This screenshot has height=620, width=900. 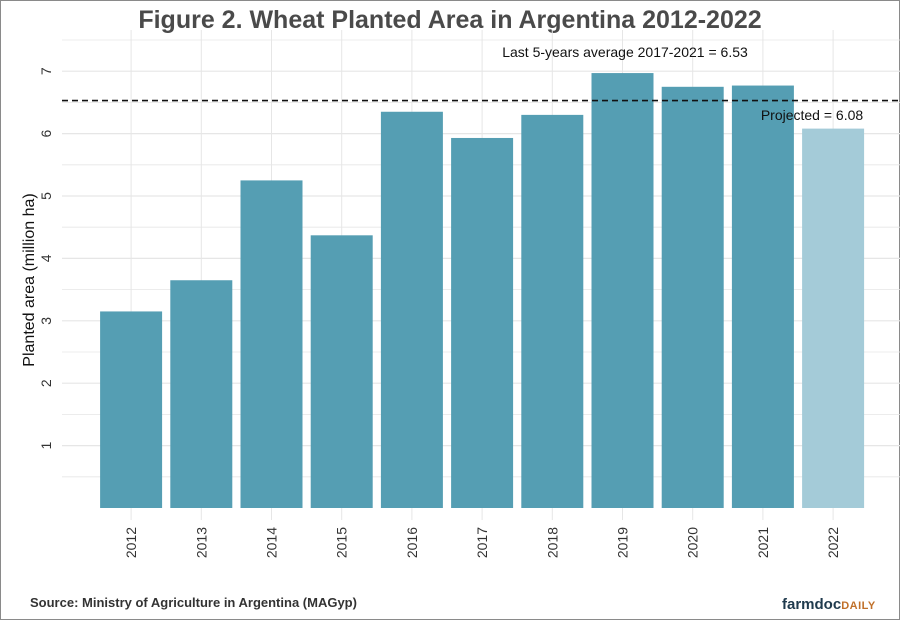 I want to click on y-tick-label: 1, so click(x=46, y=445).